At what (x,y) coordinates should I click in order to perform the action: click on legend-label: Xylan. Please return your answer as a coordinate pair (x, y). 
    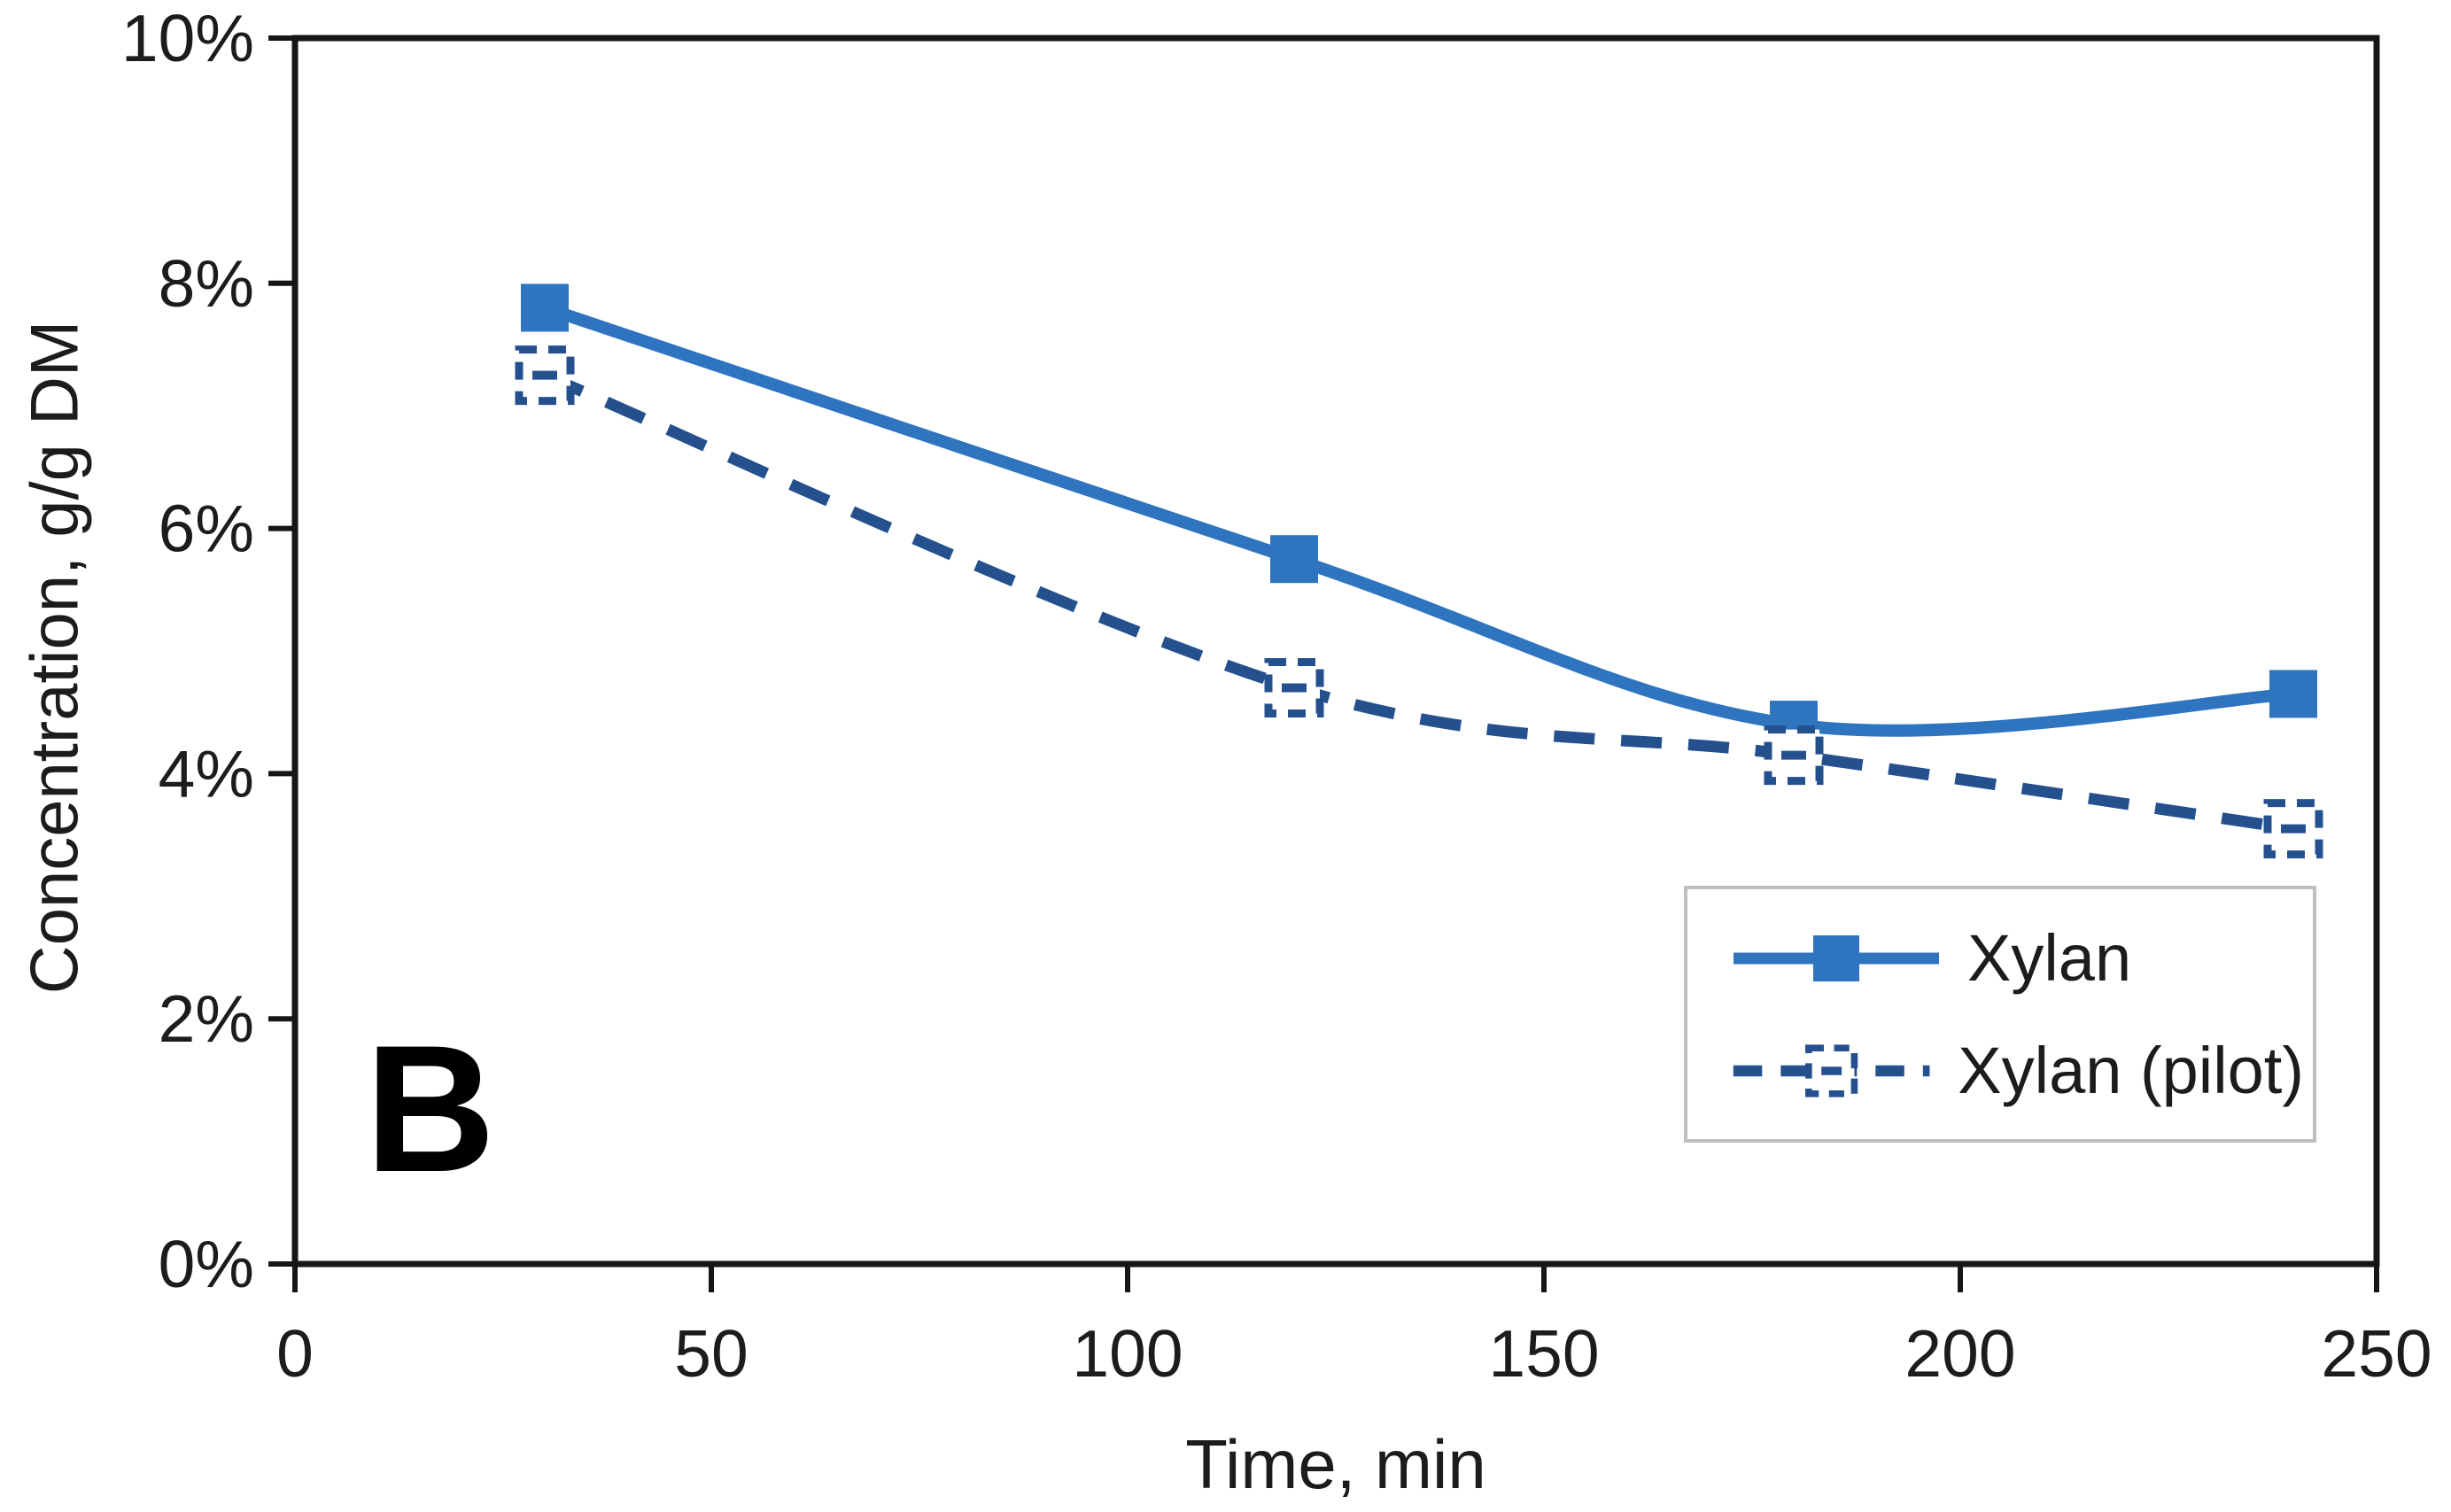
    Looking at the image, I should click on (2049, 958).